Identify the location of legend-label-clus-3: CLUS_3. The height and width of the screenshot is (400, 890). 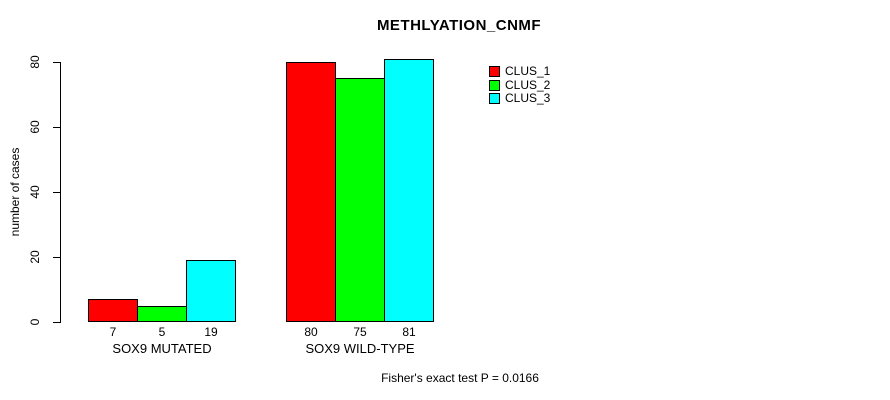
(528, 98).